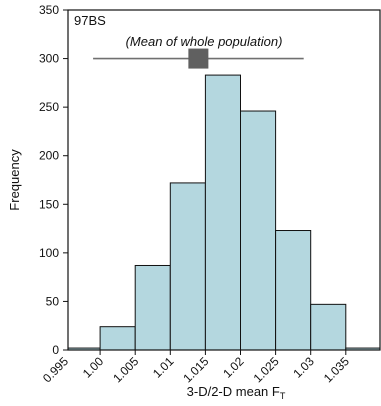  I want to click on mean-marker, so click(198, 58).